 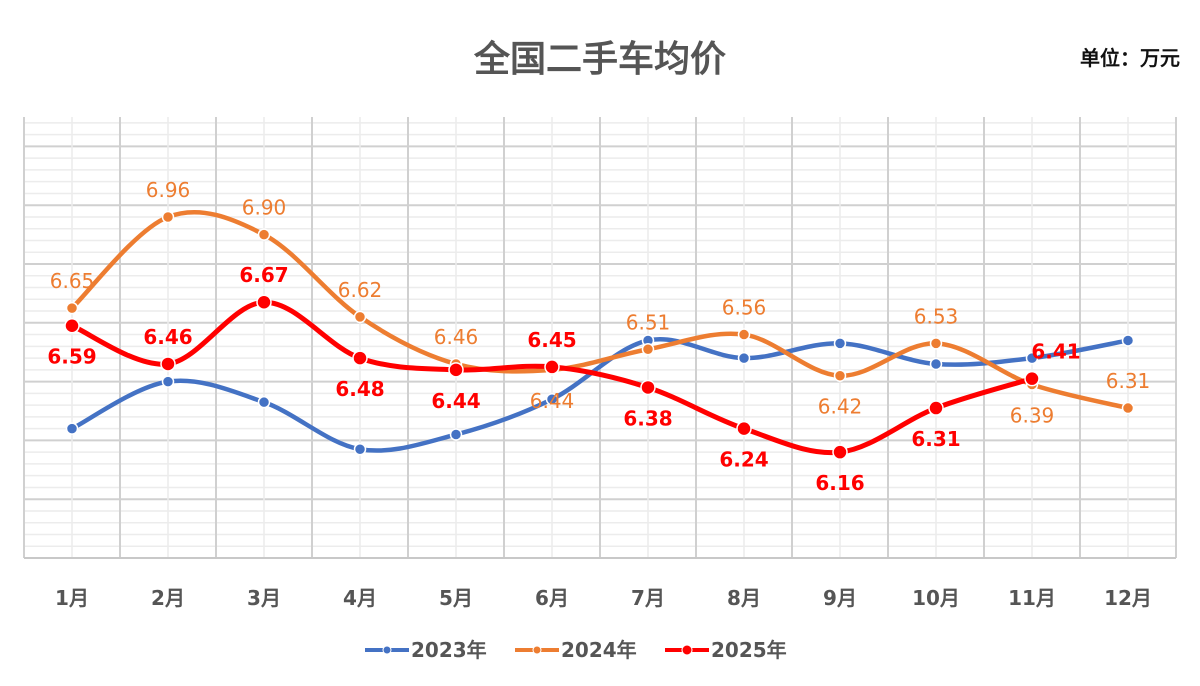 I want to click on x-tick-label: 9月, so click(x=840, y=598).